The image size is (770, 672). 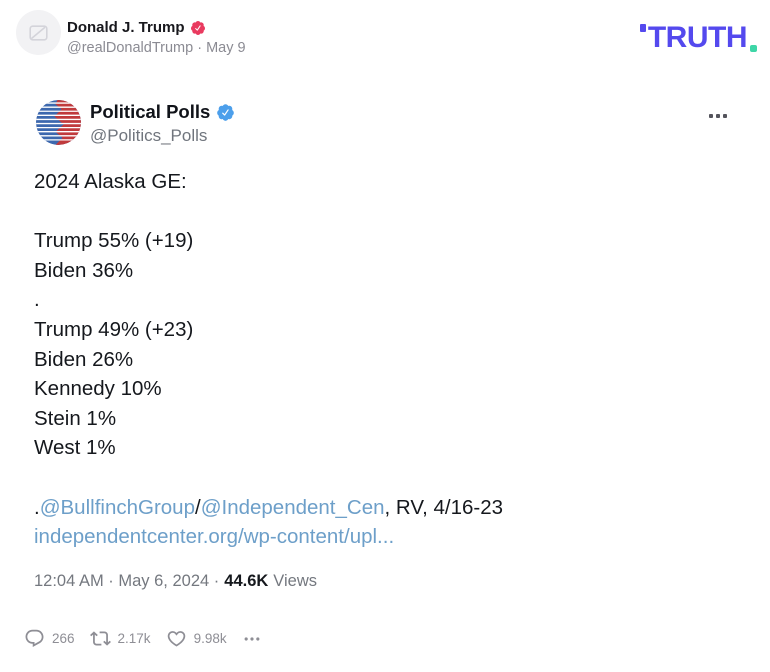 I want to click on body-line: 2024 Alaska GE:, so click(x=110, y=181).